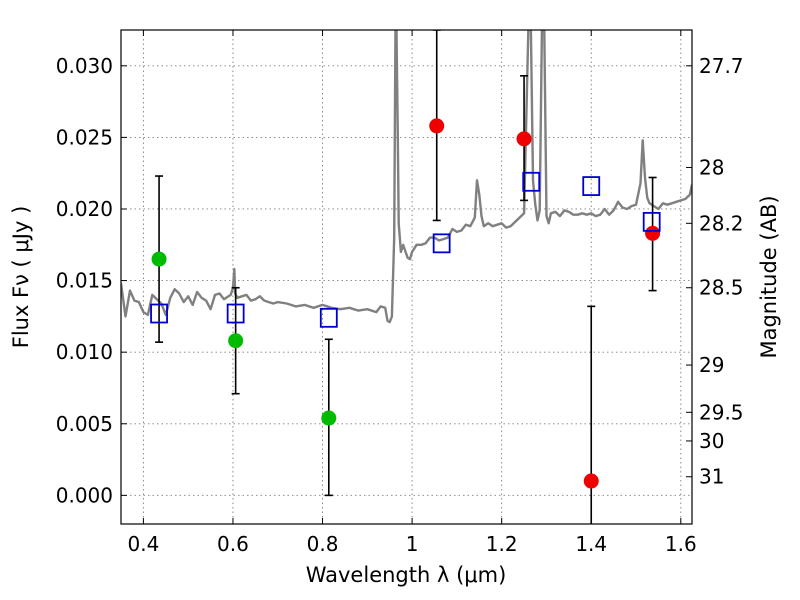  What do you see at coordinates (84, 424) in the screenshot?
I see `y-tick-label: 0.005` at bounding box center [84, 424].